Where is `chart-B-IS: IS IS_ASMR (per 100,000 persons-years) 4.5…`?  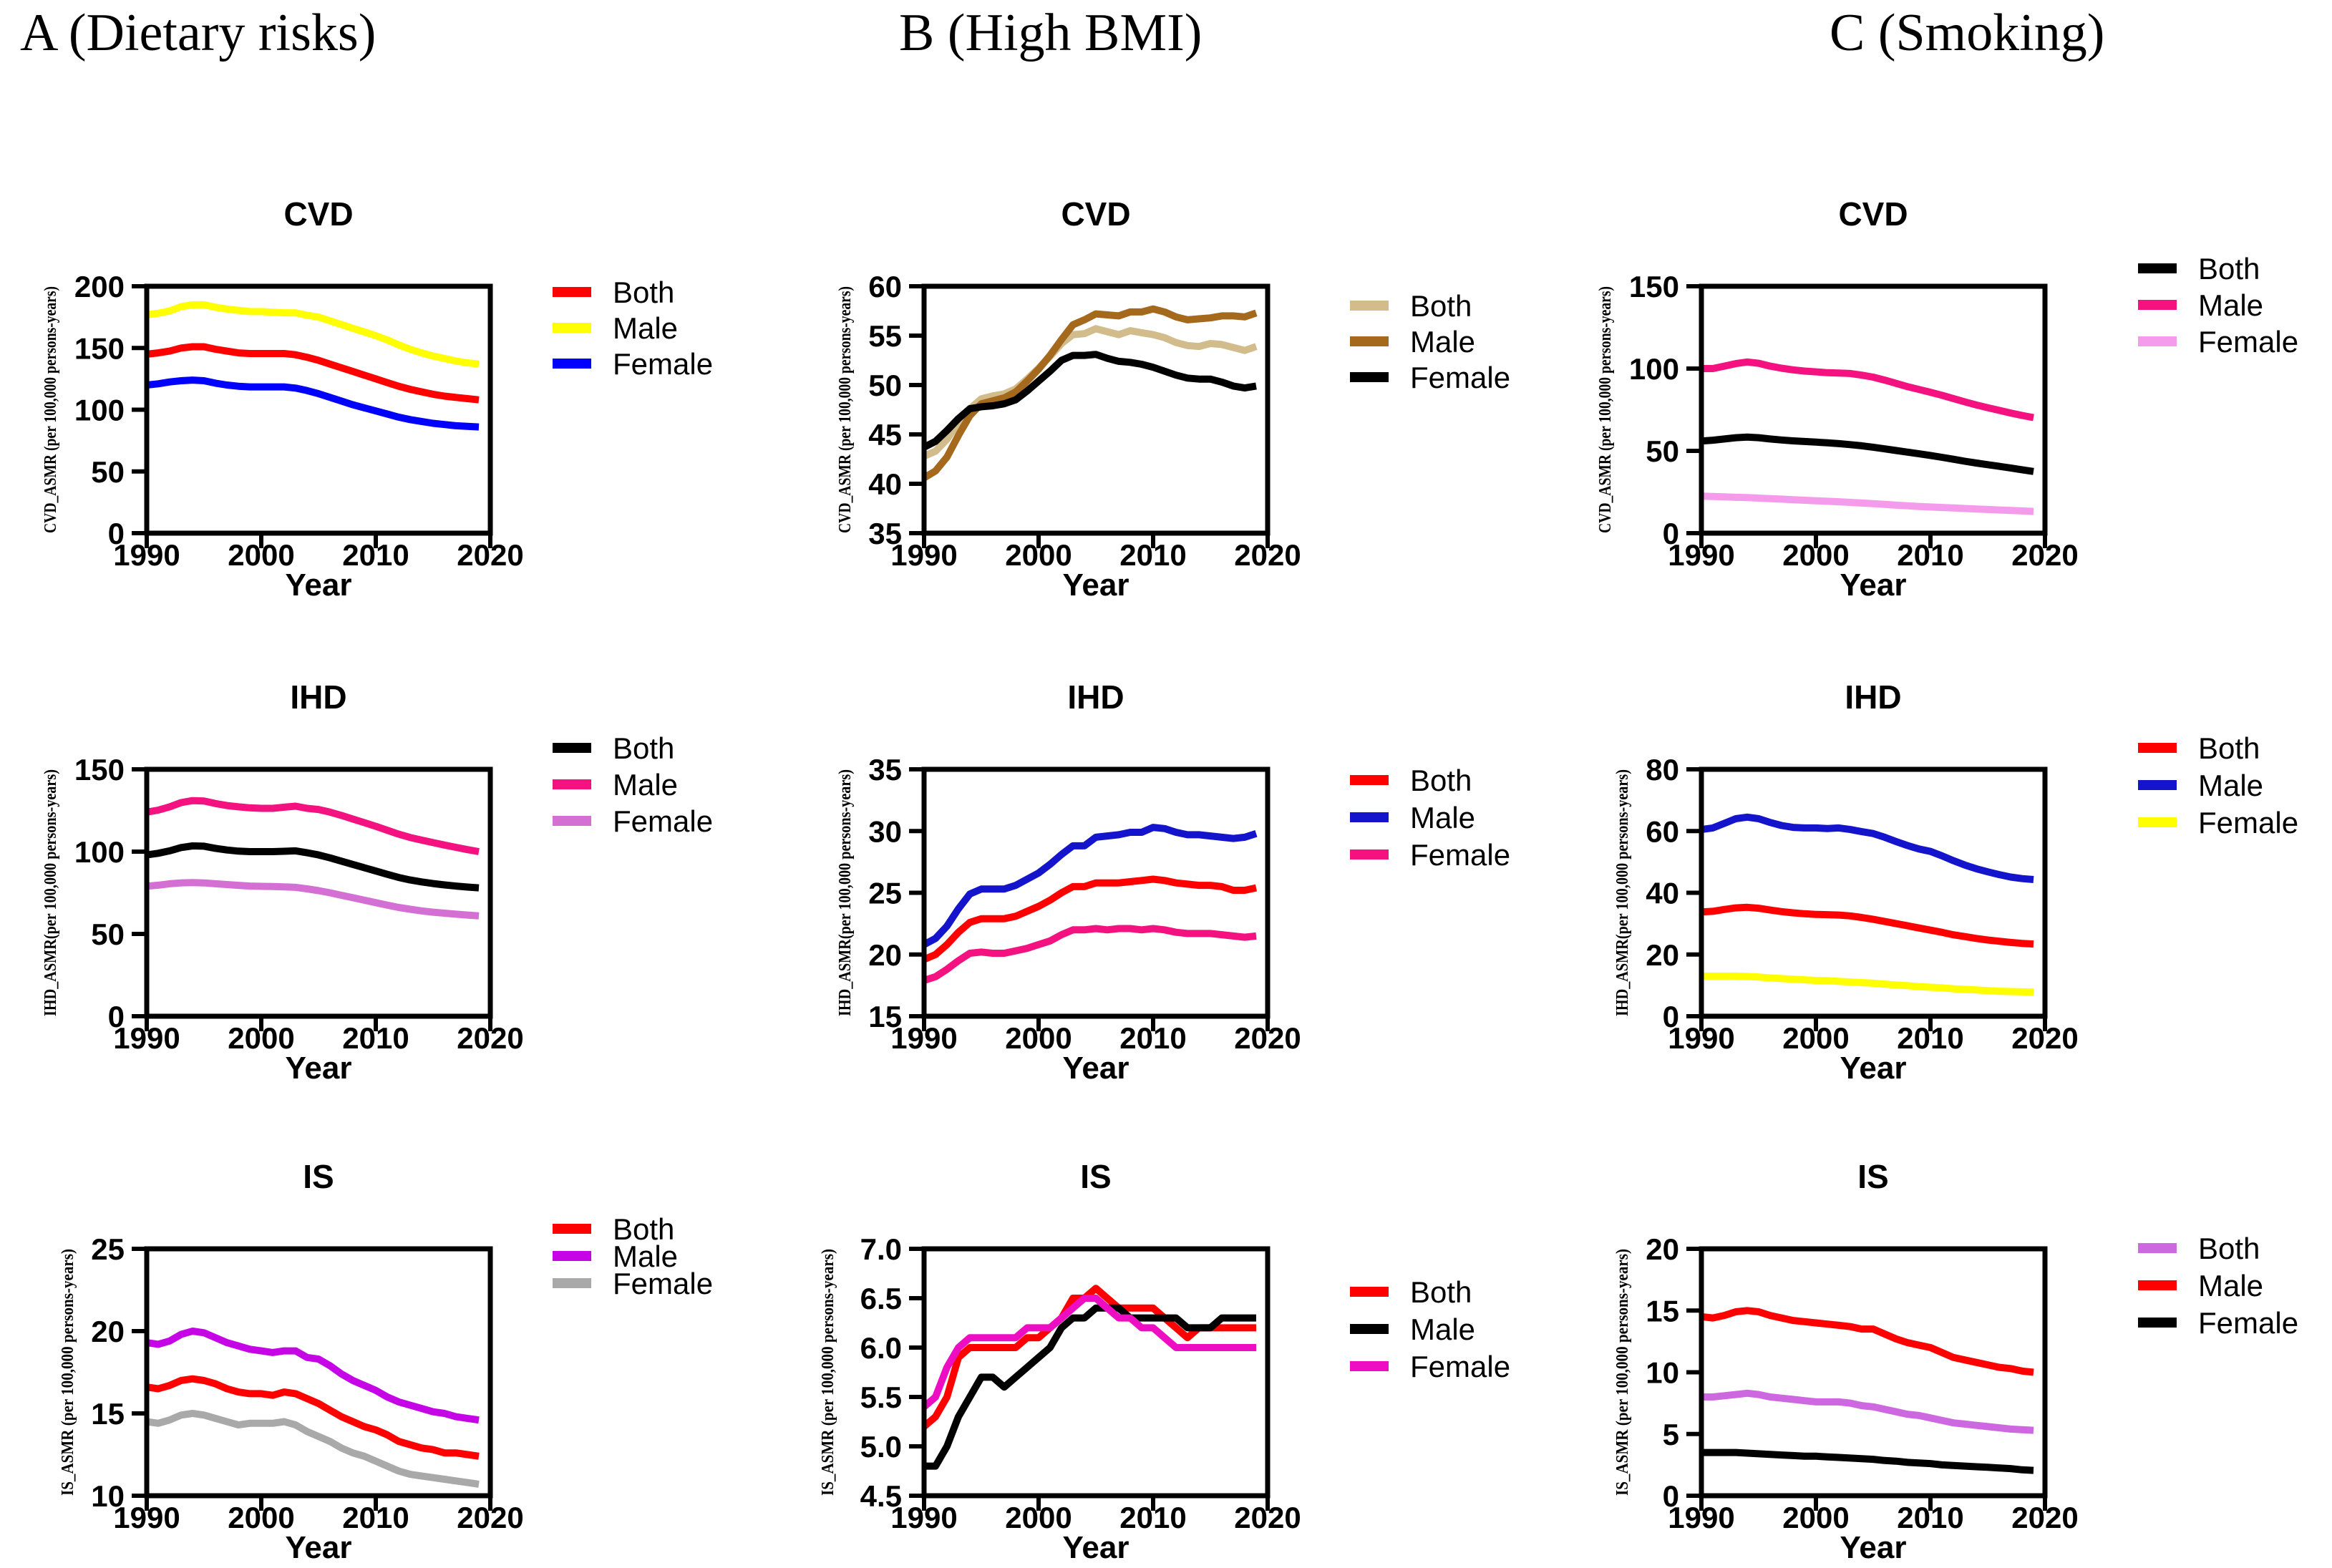 chart-B-IS: IS IS_ASMR (per 100,000 persons-years) 4.5… is located at coordinates (1164, 1361).